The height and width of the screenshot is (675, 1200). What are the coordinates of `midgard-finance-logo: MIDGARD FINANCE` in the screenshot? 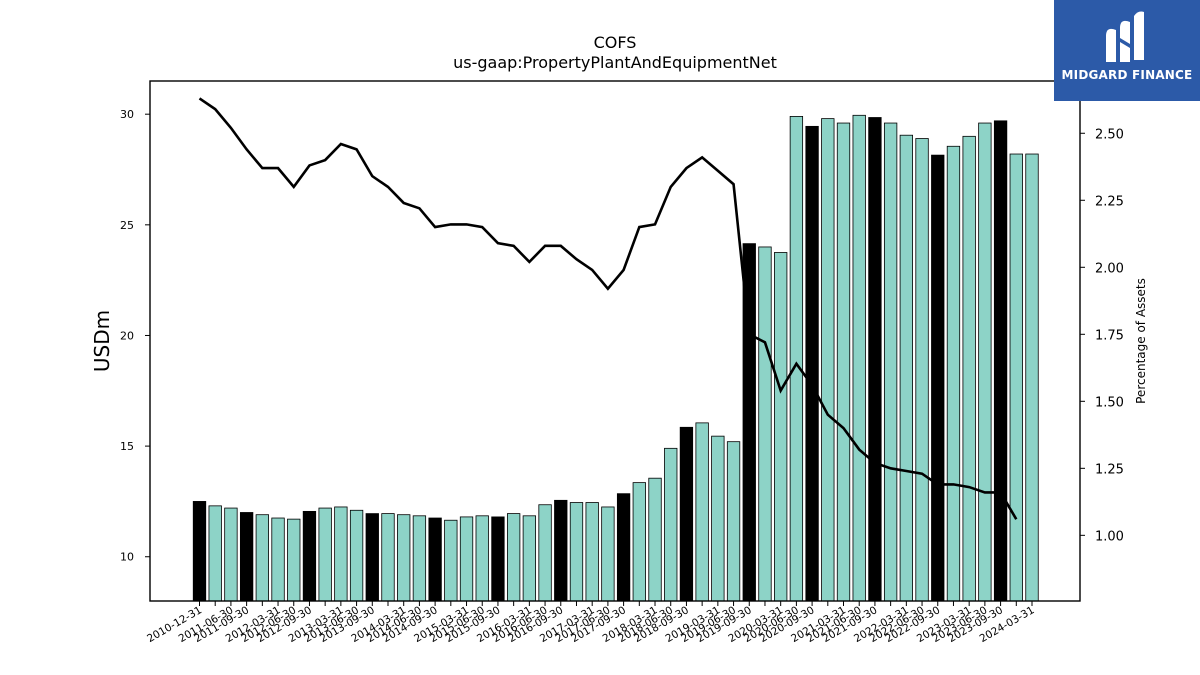 It's located at (1127, 50).